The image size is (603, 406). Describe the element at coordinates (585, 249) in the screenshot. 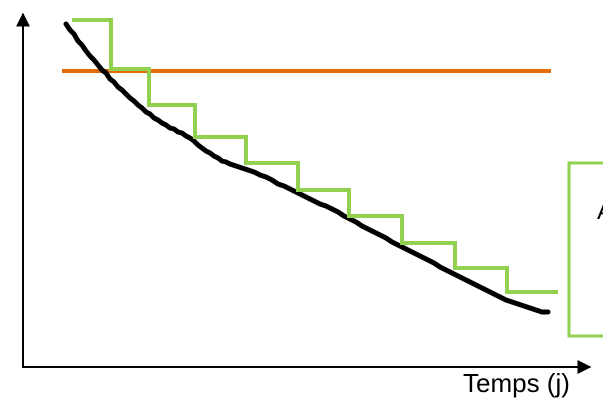

I see `callout-box` at that location.